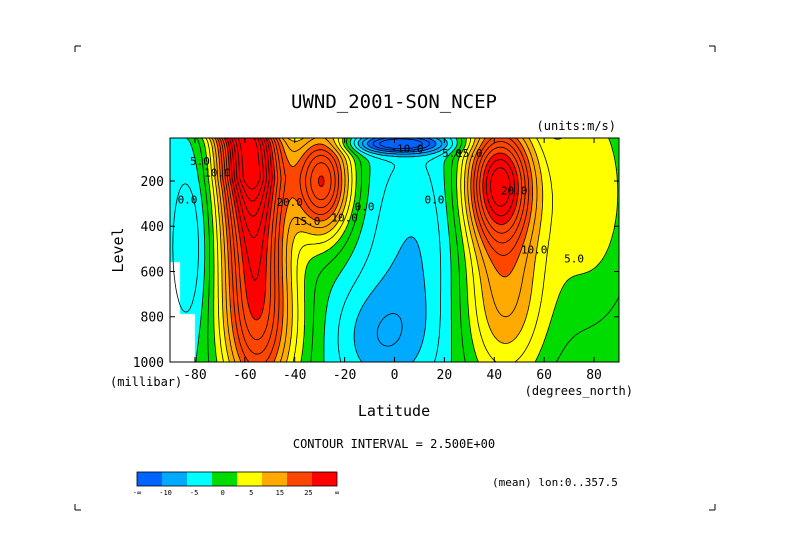  Describe the element at coordinates (308, 493) in the screenshot. I see `colorbar-label: 25` at that location.